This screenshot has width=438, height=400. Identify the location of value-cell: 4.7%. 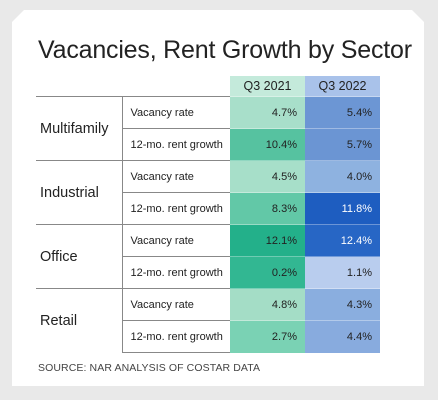
(267, 112).